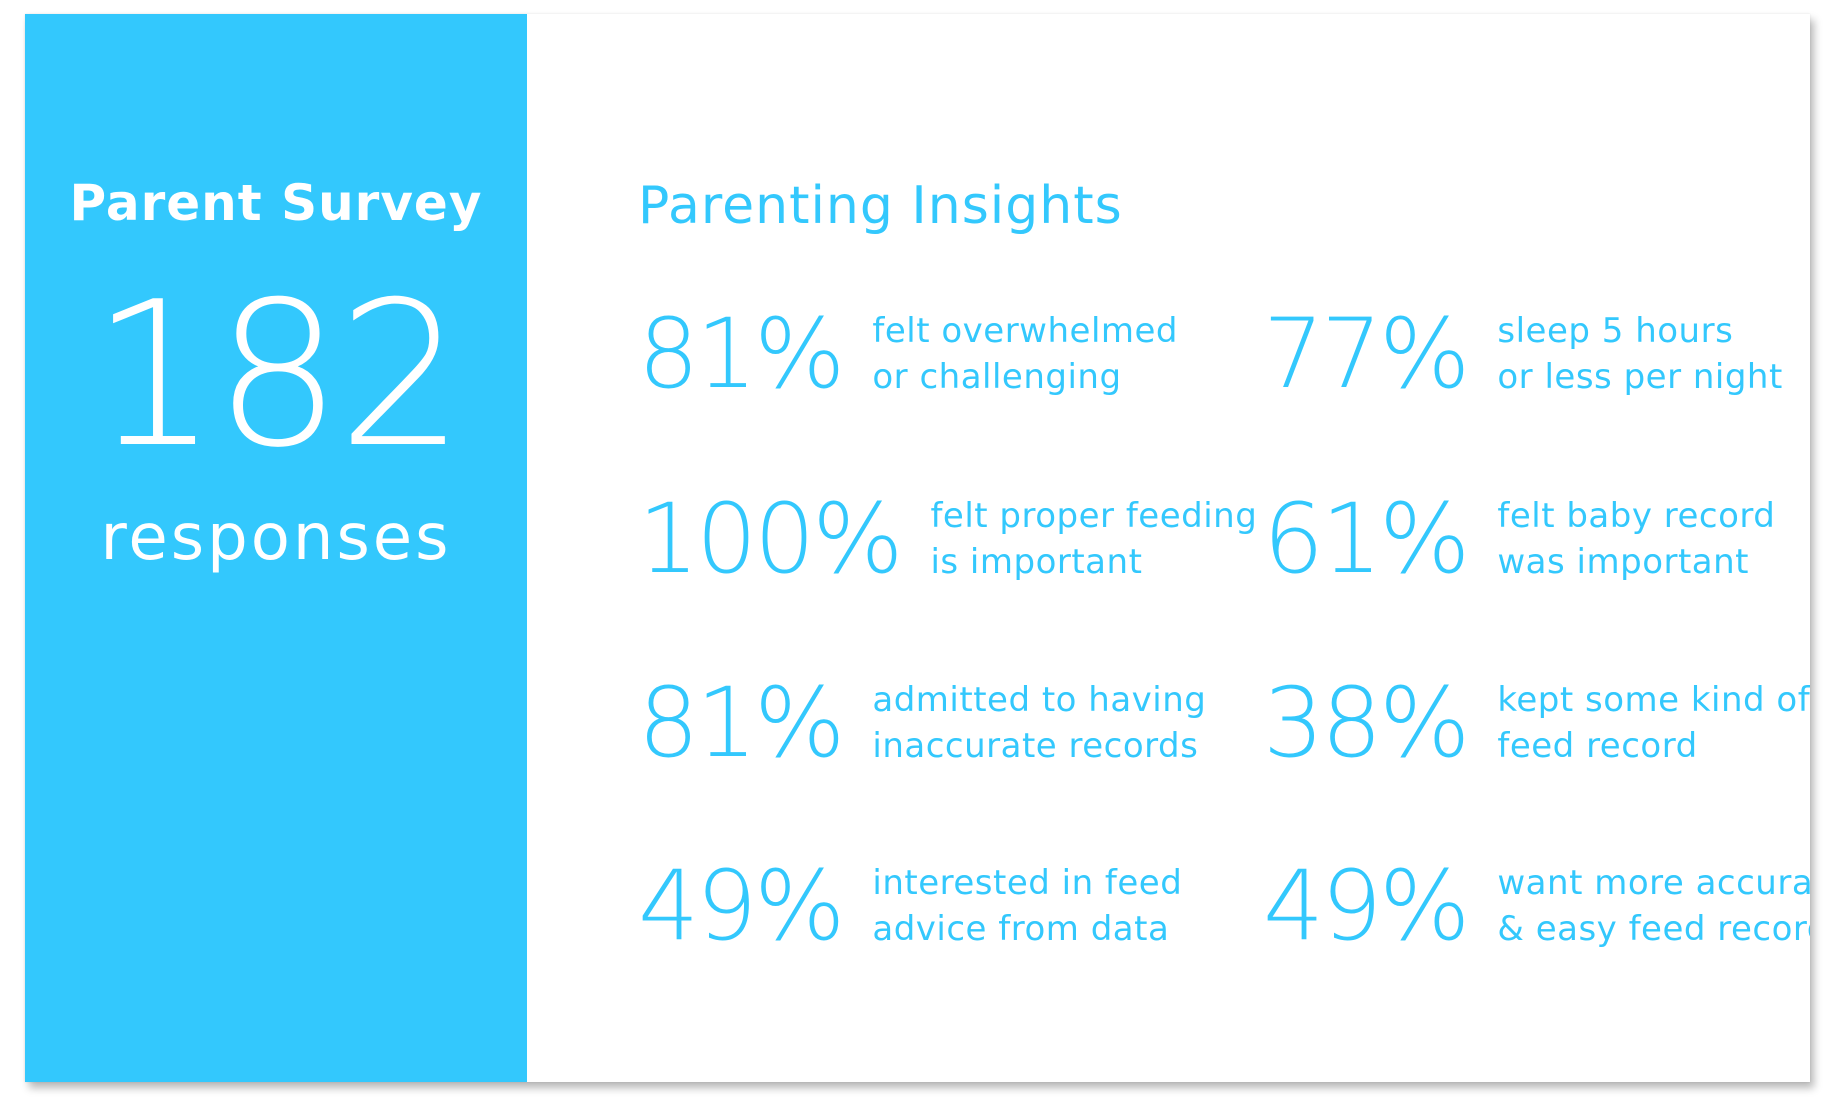  What do you see at coordinates (1035, 746) in the screenshot?
I see `stat-label-line: inaccurate records` at bounding box center [1035, 746].